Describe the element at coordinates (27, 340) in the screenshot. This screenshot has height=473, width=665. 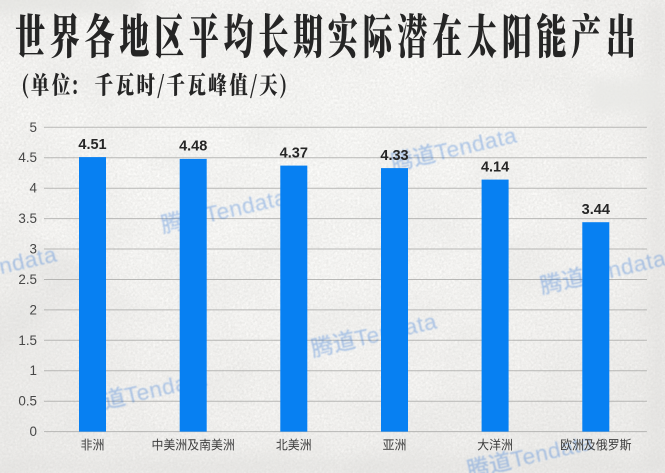
I see `svg-text: 1.5` at that location.